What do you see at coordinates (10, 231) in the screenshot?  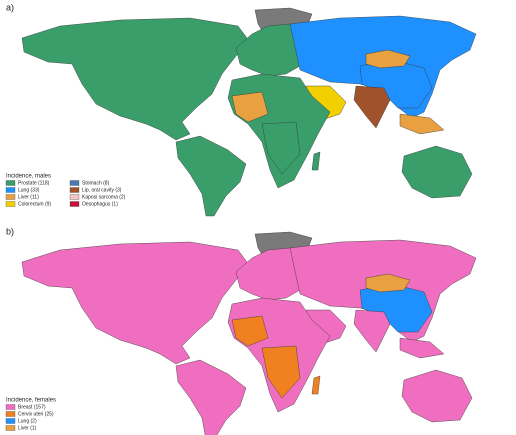 I see `panel-label: b)` at bounding box center [10, 231].